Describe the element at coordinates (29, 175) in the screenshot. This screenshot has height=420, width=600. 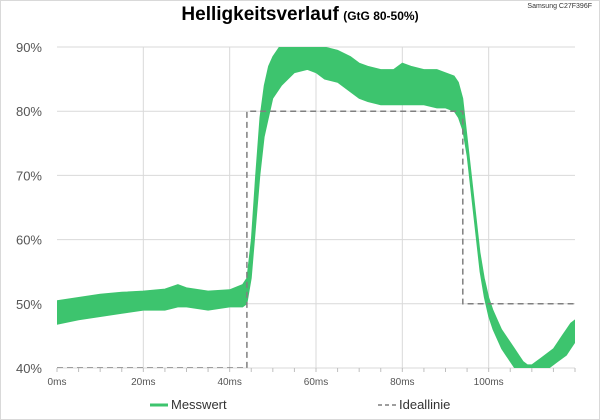
I see `y-tick-label-3: 70%` at that location.